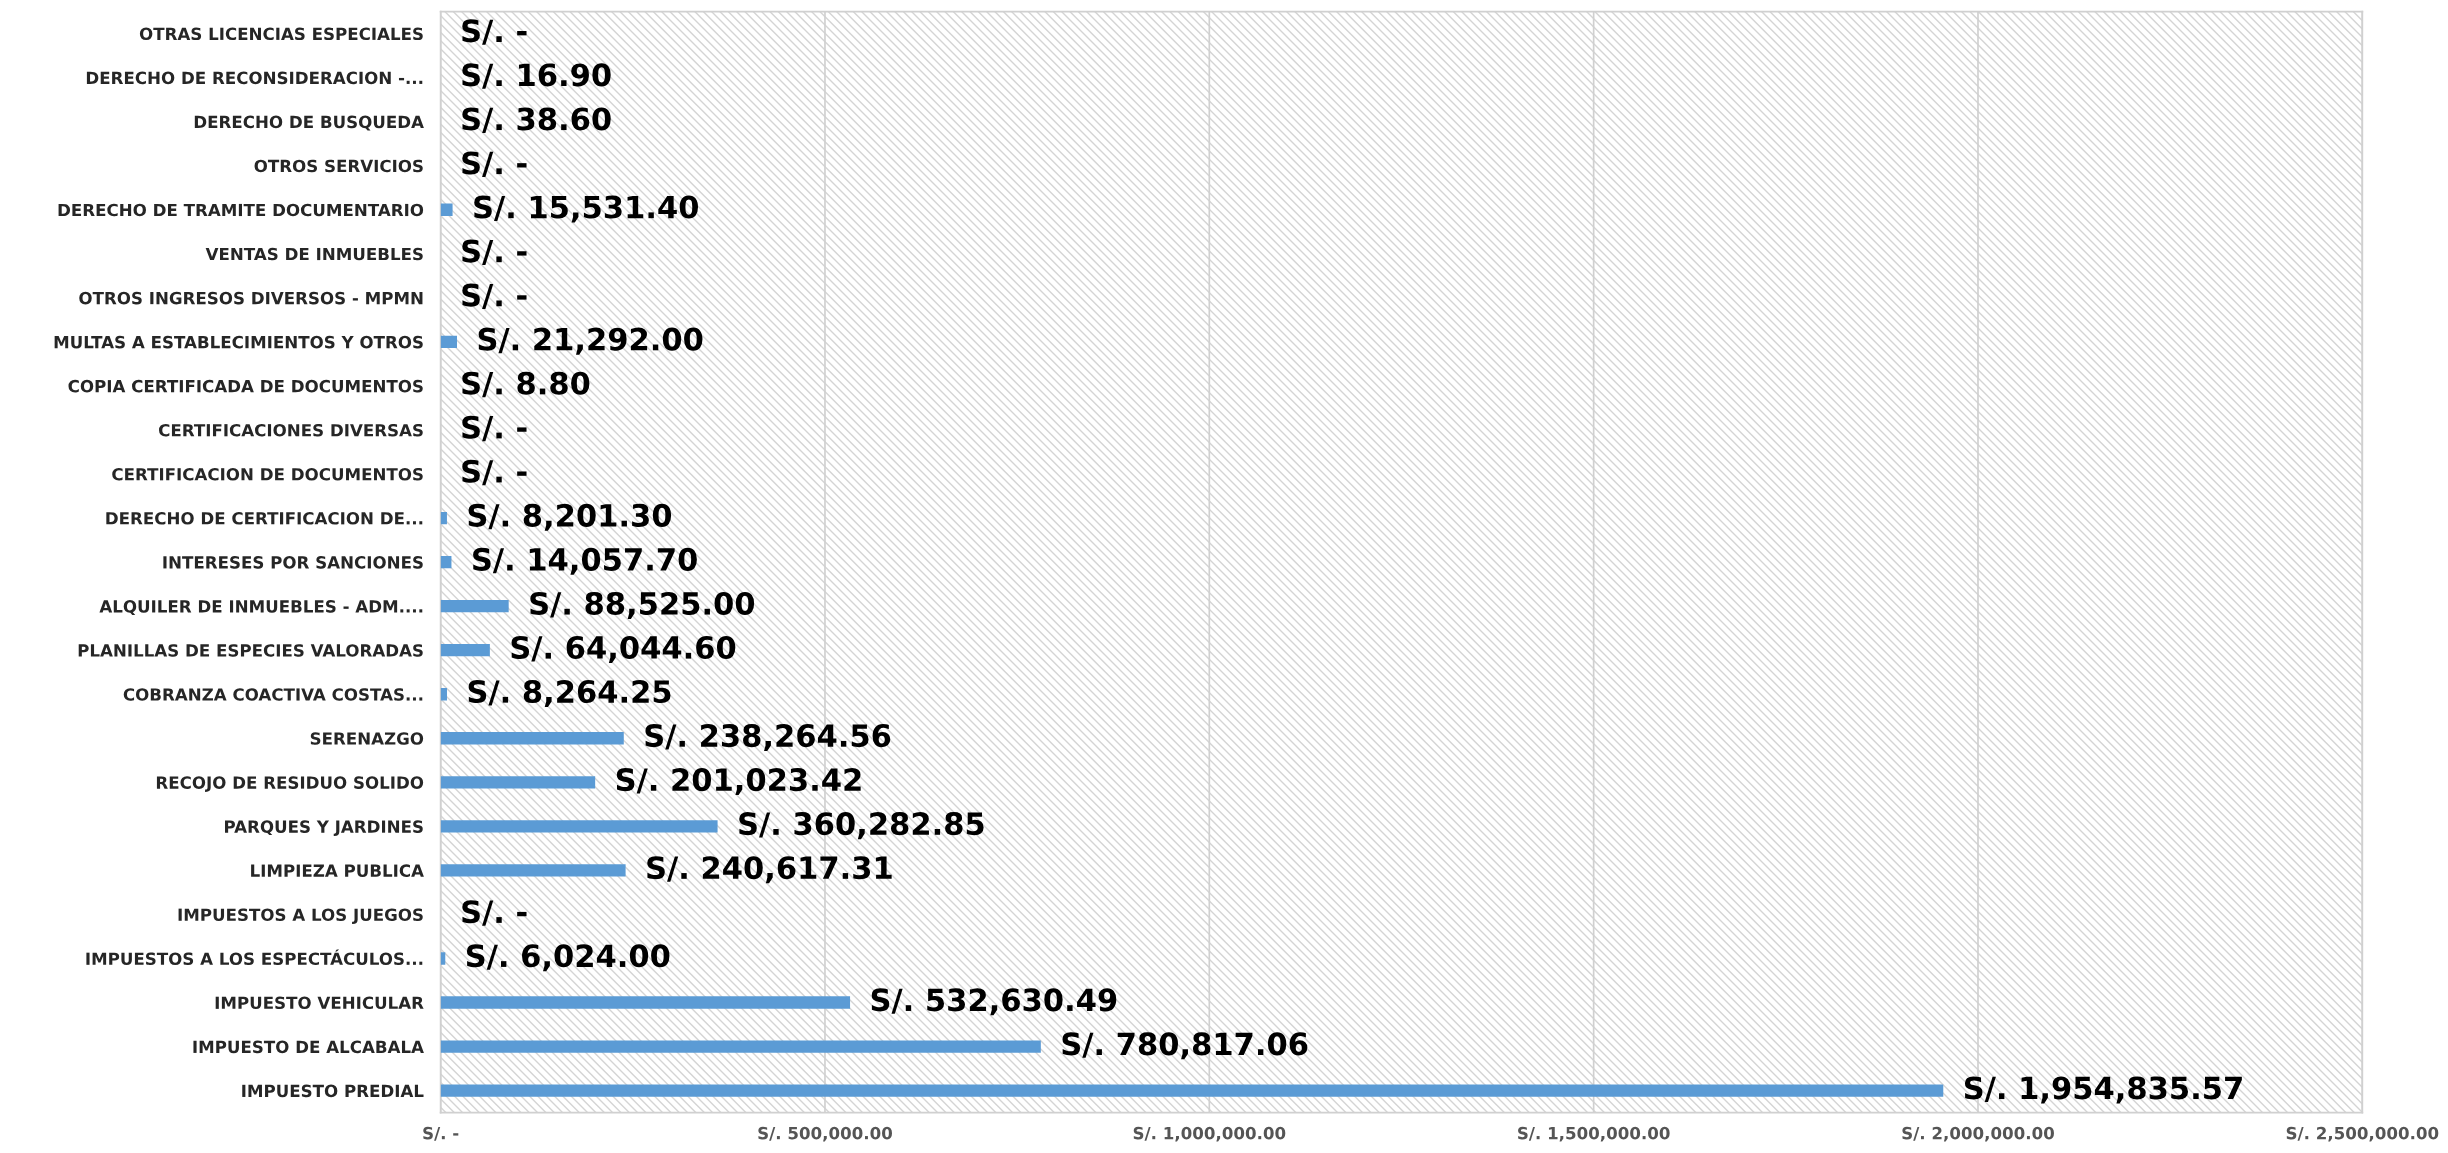  I want to click on data-label: S/. 1,954,835.57, so click(2103, 1090).